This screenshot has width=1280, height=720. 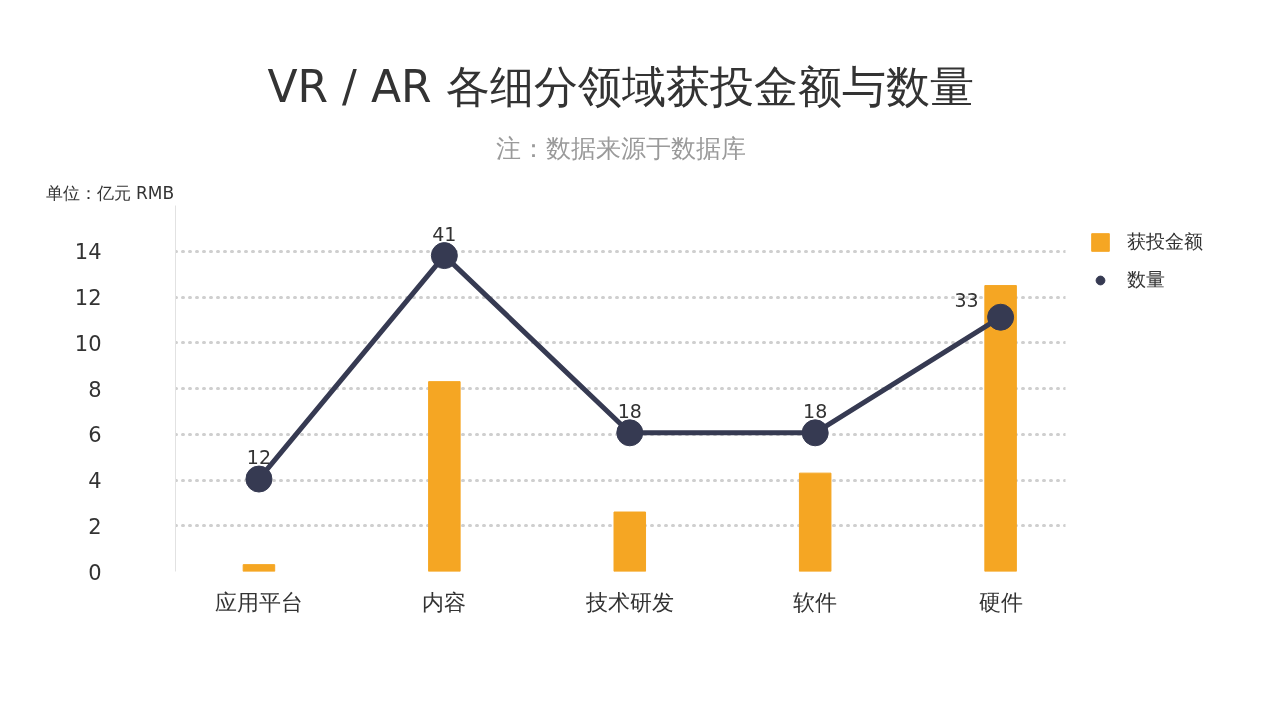 I want to click on chart-subtitle: 注：数据来源于数据库, so click(x=620, y=148).